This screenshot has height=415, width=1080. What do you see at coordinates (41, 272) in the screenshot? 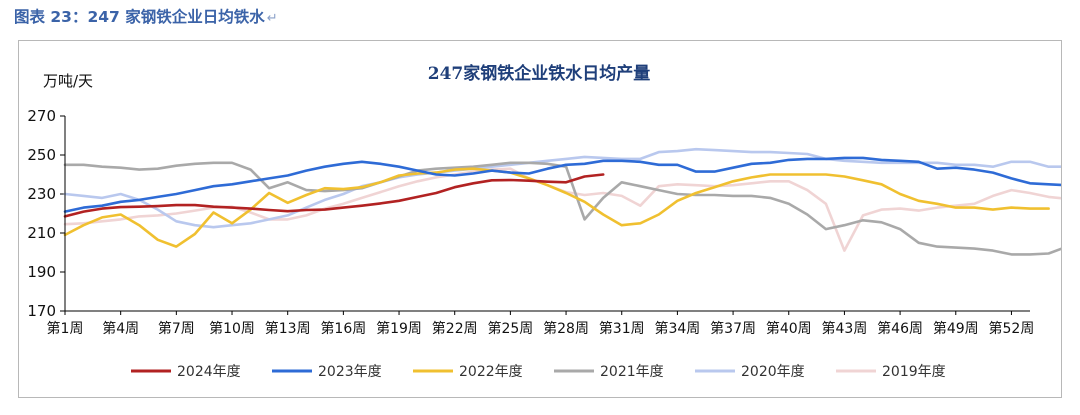
I see `y-tick-label: 190` at bounding box center [41, 272].